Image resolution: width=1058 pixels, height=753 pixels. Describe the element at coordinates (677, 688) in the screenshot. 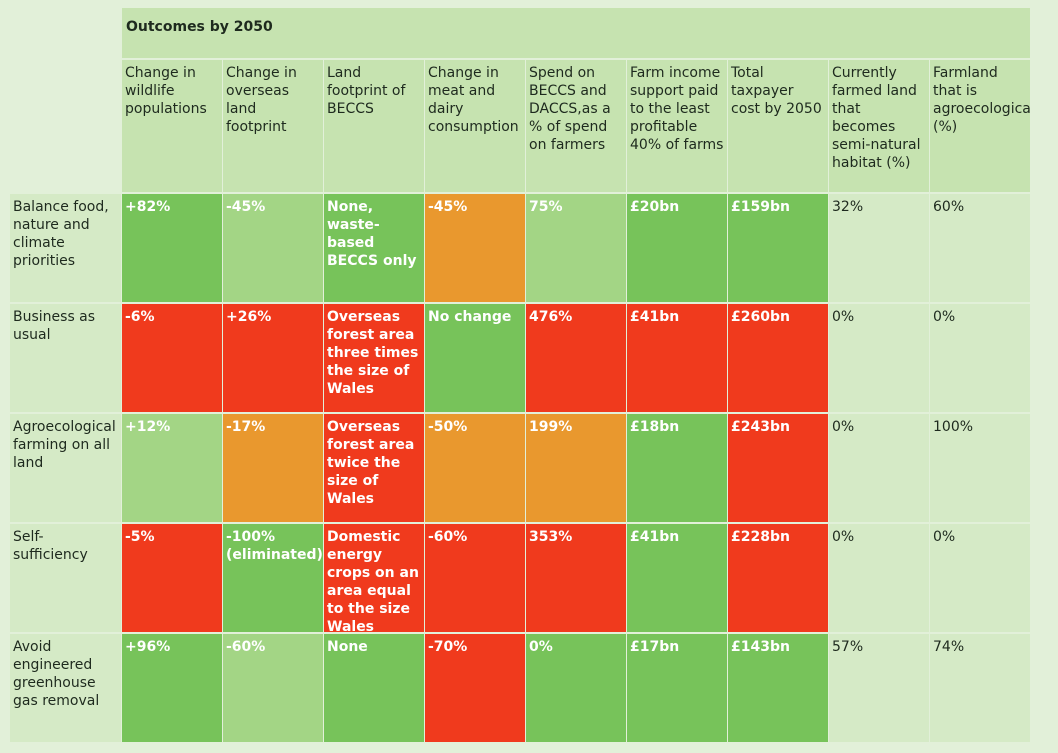

I see `table-cell: £17bn` at that location.